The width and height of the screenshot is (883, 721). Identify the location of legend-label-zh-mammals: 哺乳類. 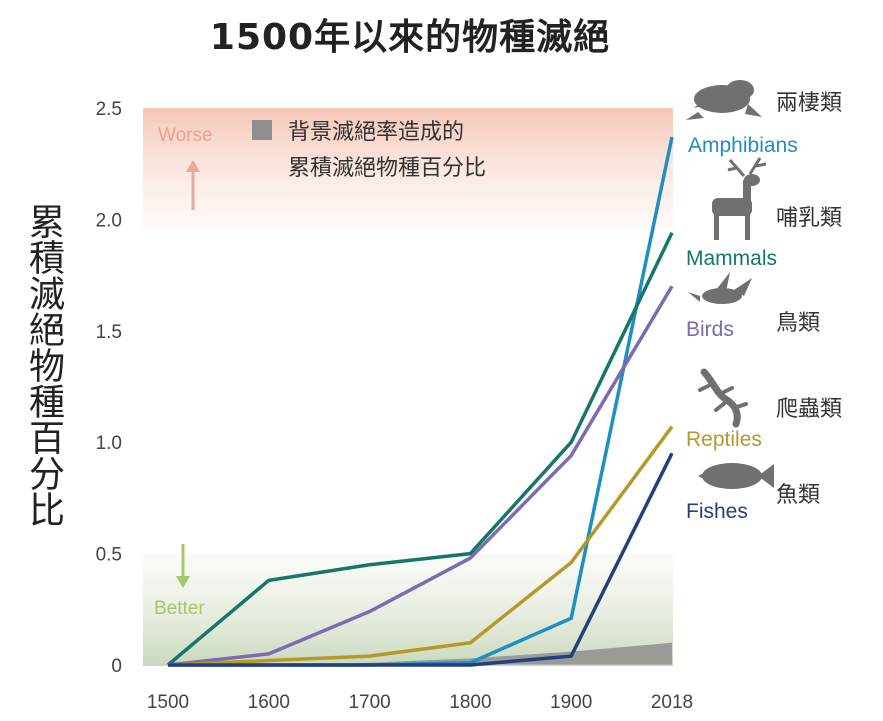
(809, 218).